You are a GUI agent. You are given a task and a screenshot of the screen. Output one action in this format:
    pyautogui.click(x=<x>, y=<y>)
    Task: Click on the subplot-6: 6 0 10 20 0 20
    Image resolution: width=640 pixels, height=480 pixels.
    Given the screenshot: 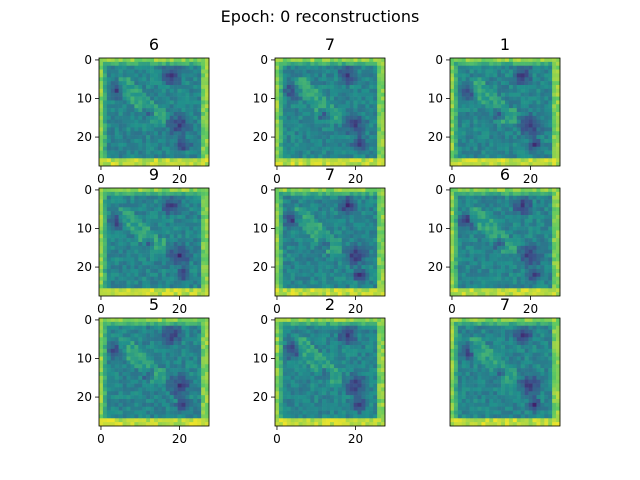 What is the action you would take?
    pyautogui.click(x=494, y=240)
    